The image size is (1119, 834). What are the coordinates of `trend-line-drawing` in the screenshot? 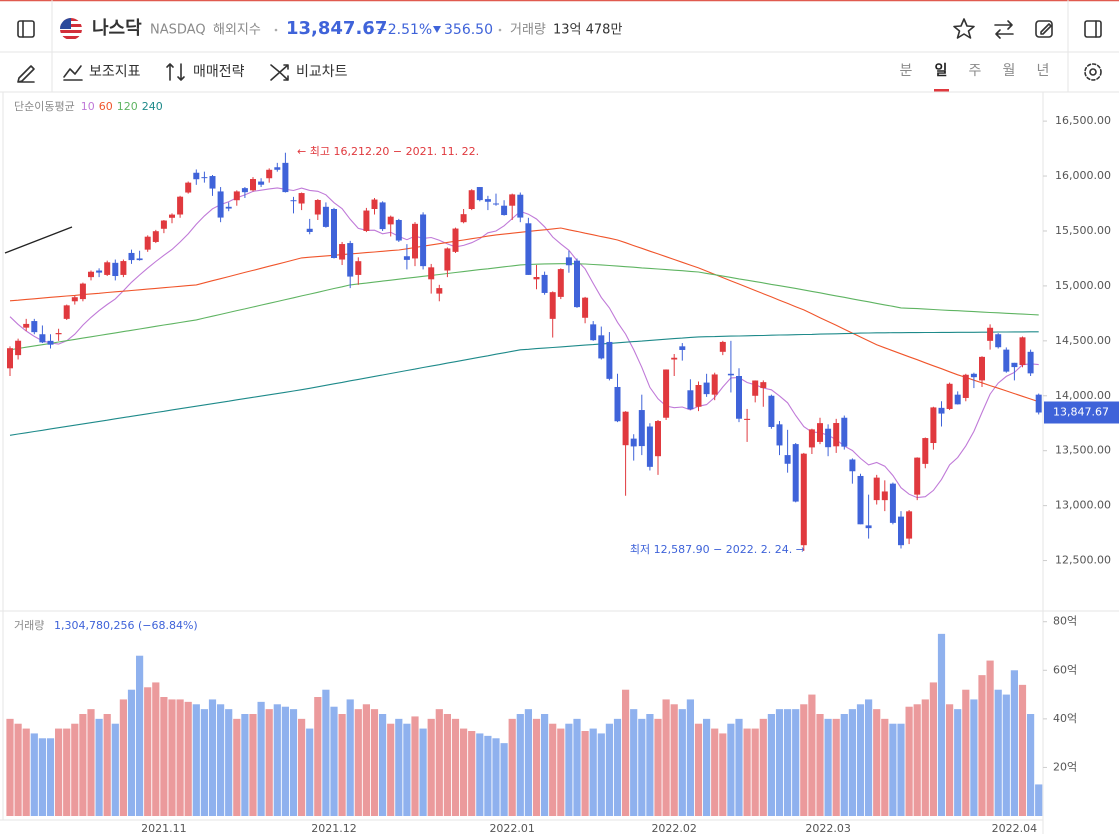 It's located at (38, 240).